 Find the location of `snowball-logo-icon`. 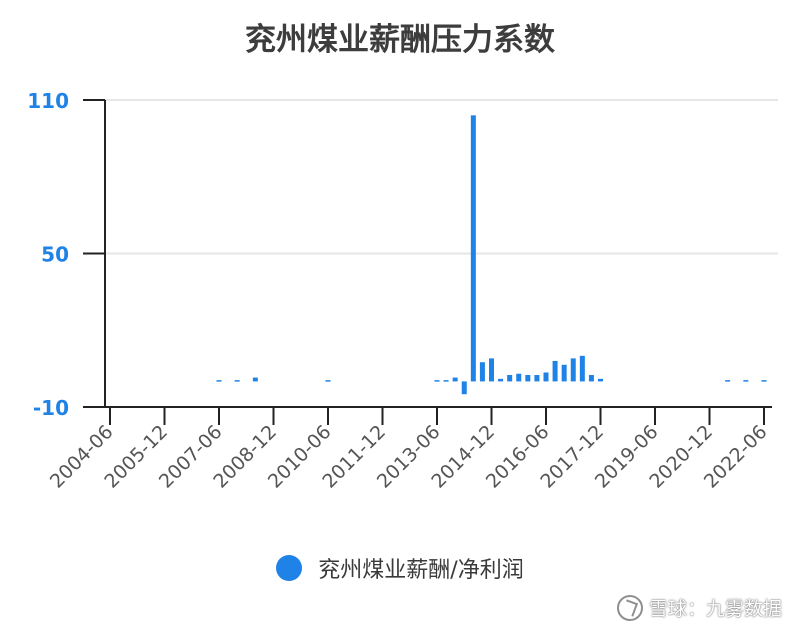

snowball-logo-icon is located at coordinates (629, 607).